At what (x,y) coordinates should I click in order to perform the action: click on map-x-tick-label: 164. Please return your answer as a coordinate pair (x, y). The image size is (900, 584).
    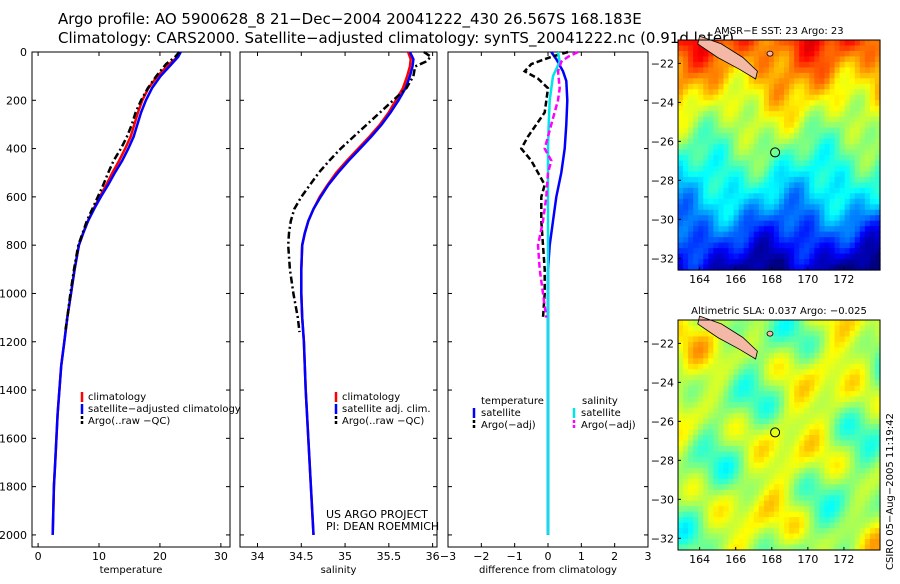
    Looking at the image, I should click on (699, 559).